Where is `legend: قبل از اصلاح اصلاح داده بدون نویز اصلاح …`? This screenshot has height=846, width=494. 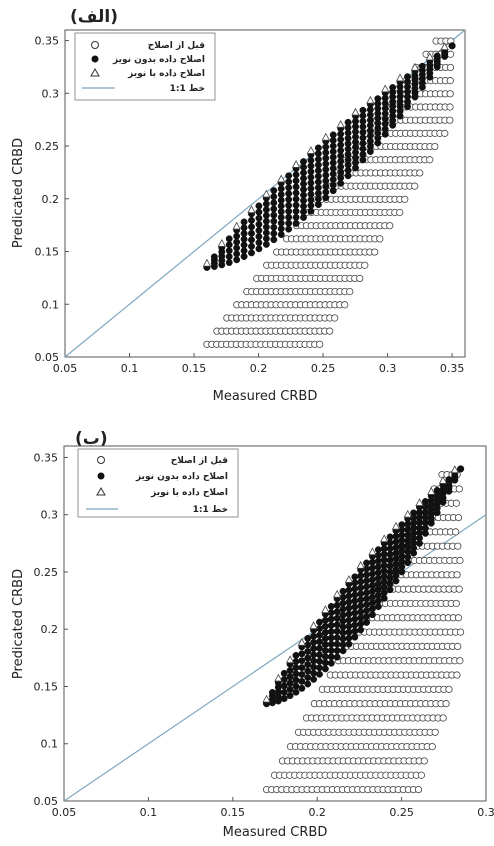
legend: قبل از اصلاح اصلاح داده بدون نویز اصلاح … is located at coordinates (158, 483).